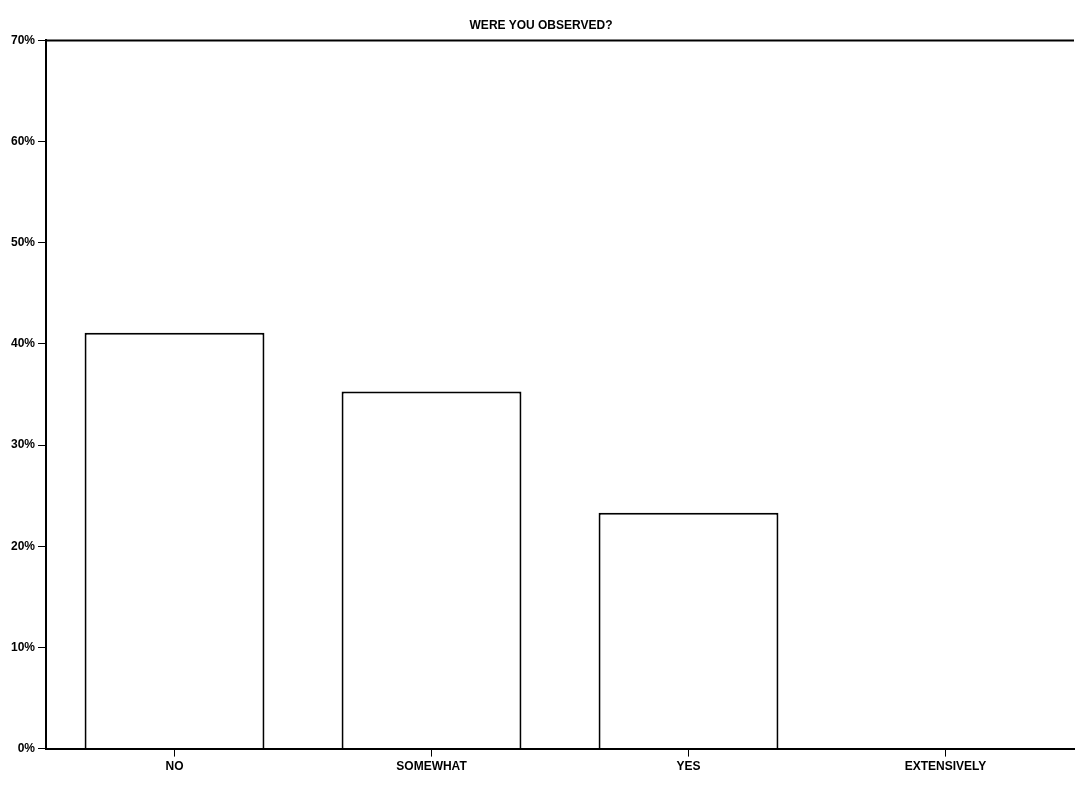 The image size is (1086, 785). What do you see at coordinates (432, 766) in the screenshot?
I see `x-tick-label: SOMEWHAT` at bounding box center [432, 766].